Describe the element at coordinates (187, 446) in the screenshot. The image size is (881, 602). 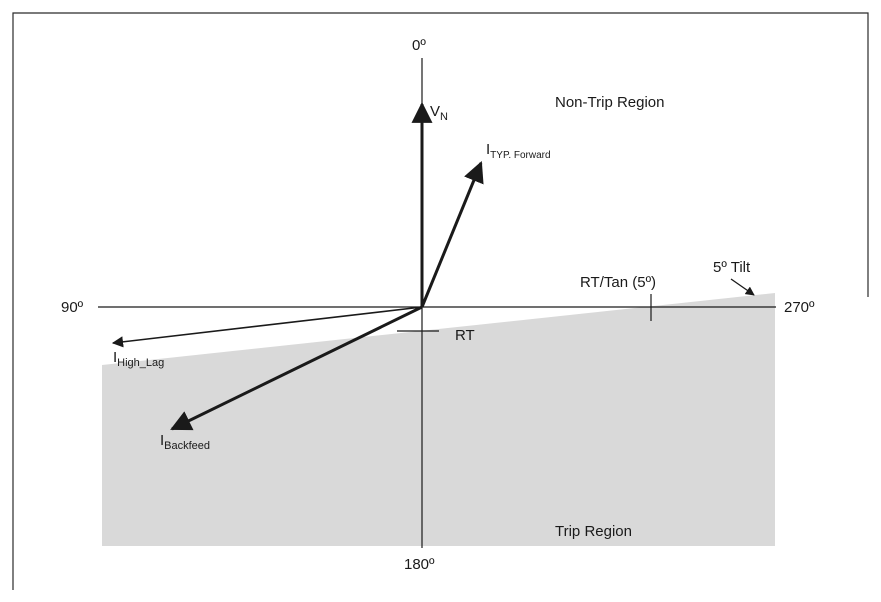
I see `backfeed-sub: Backfeed` at that location.